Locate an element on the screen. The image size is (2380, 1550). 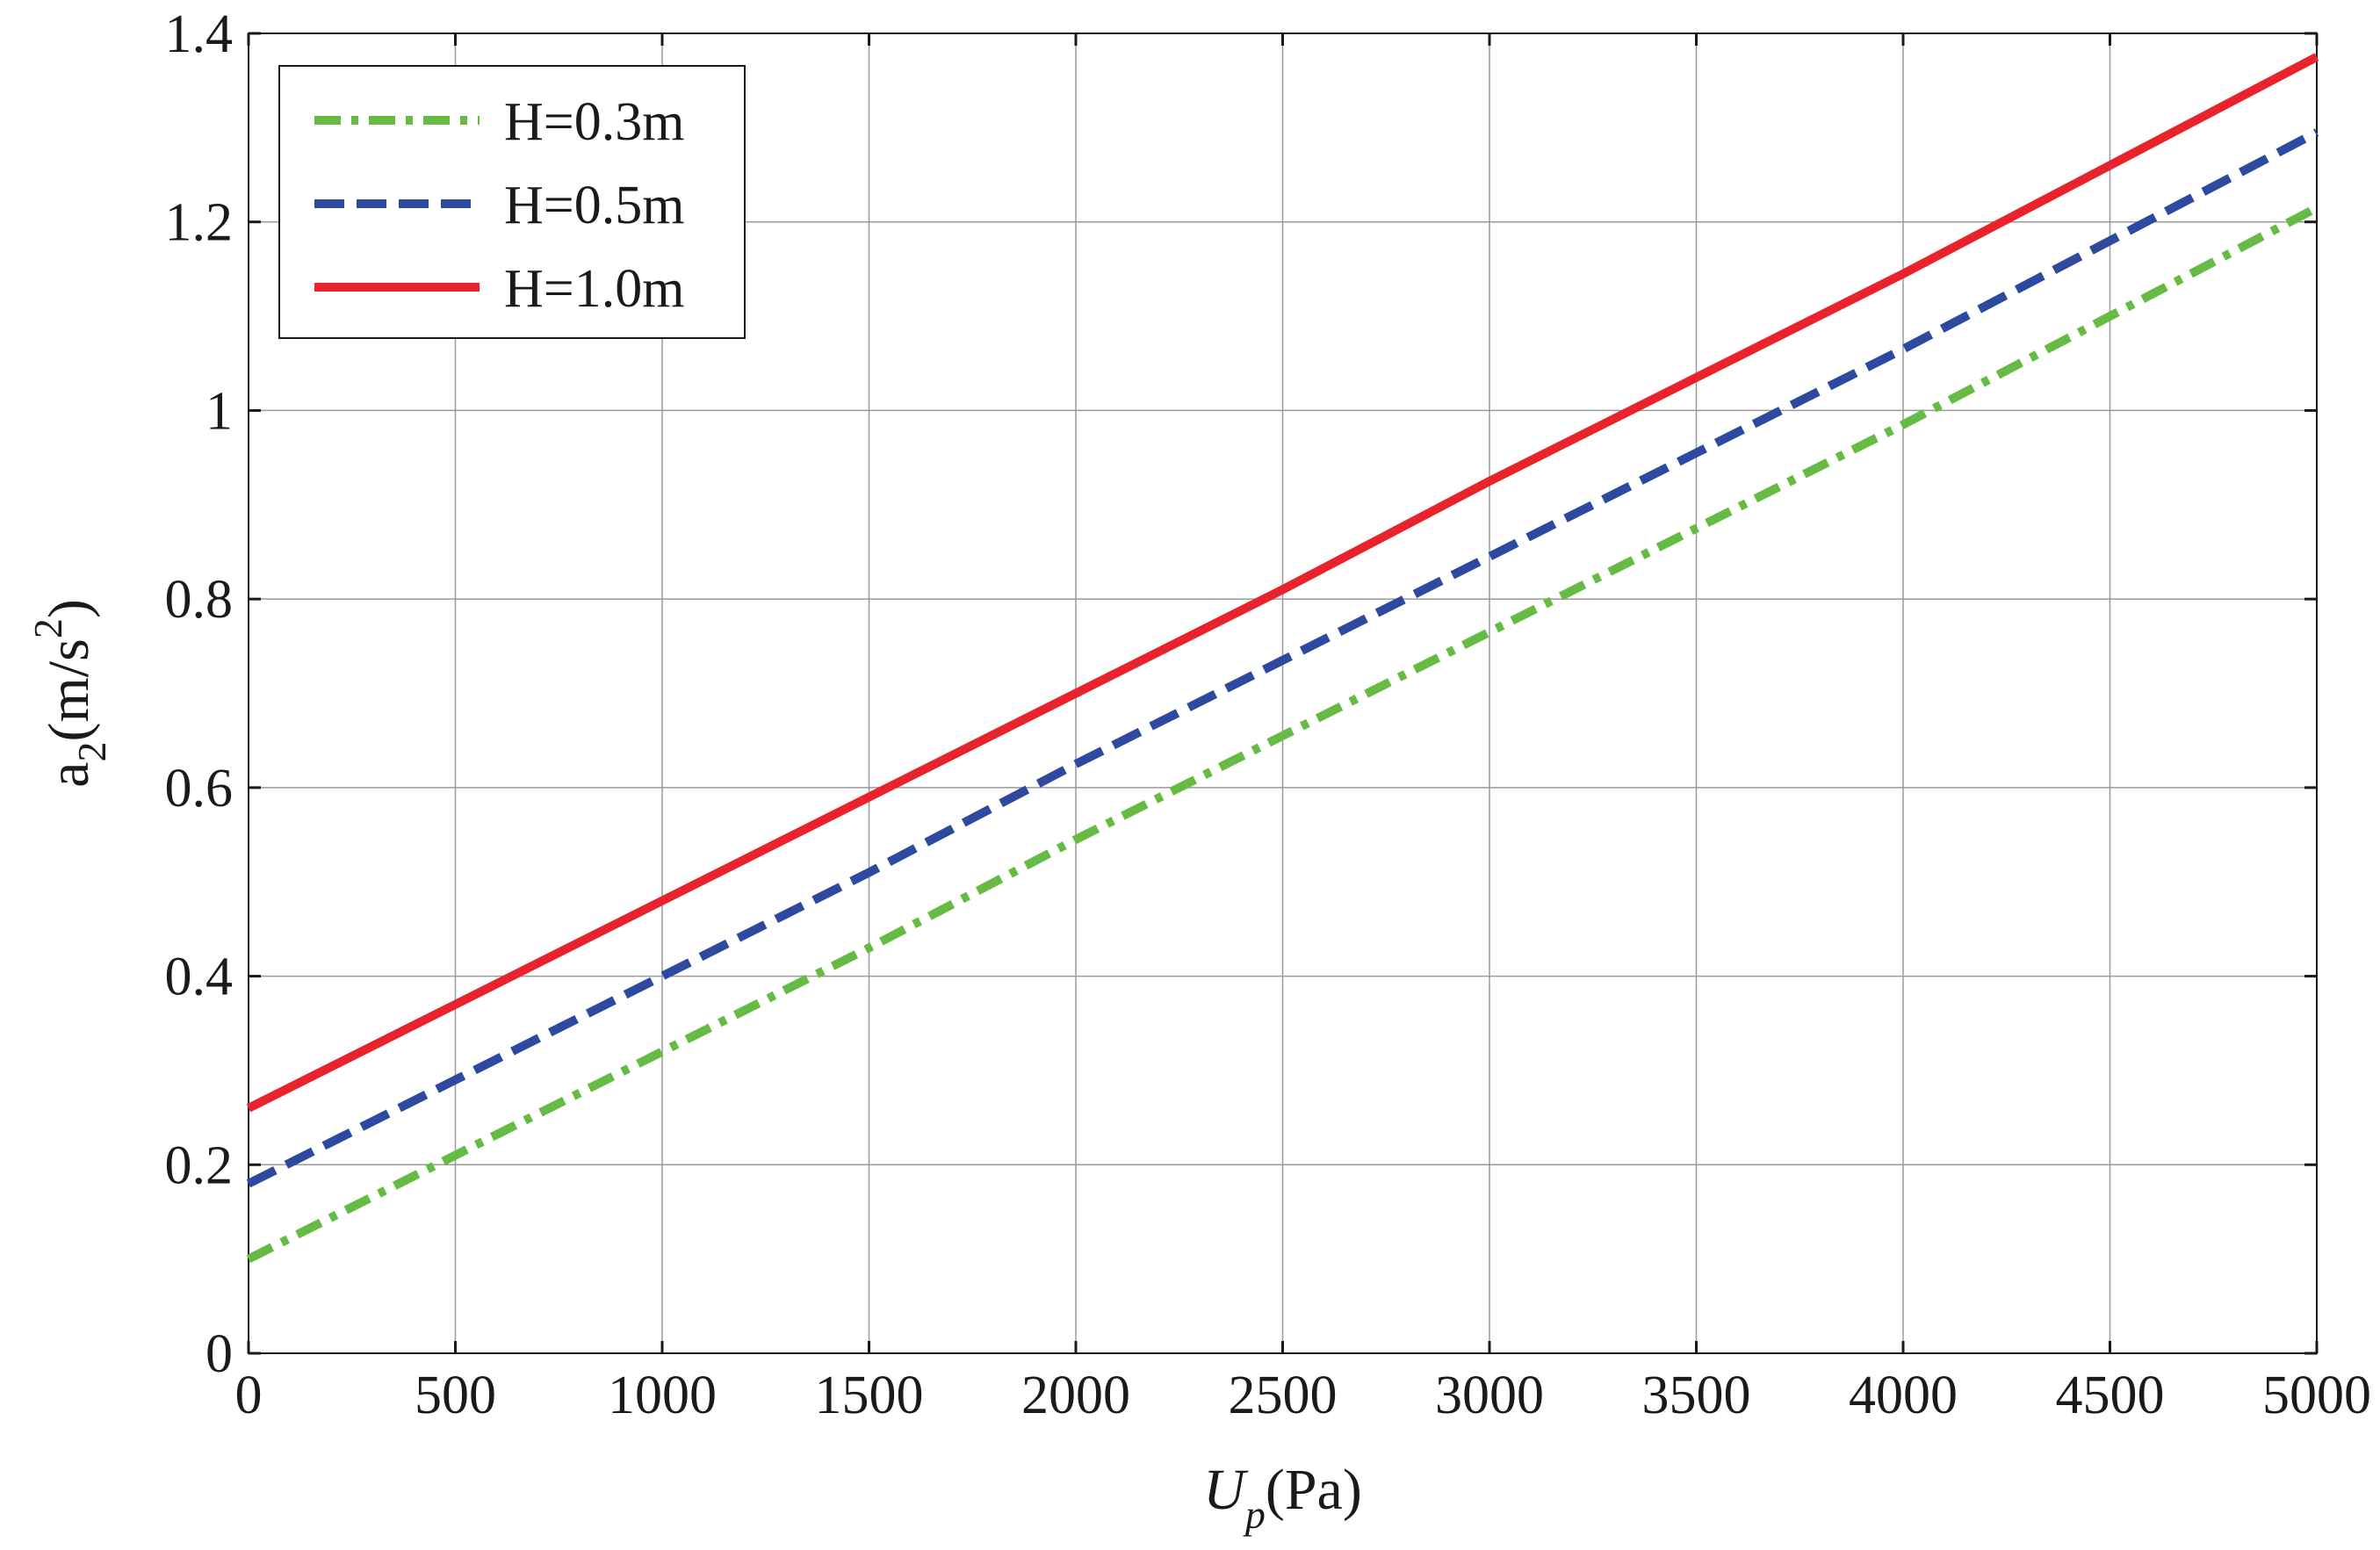
legend: H=0.3m H=0.5m H=1.0m is located at coordinates (512, 202).